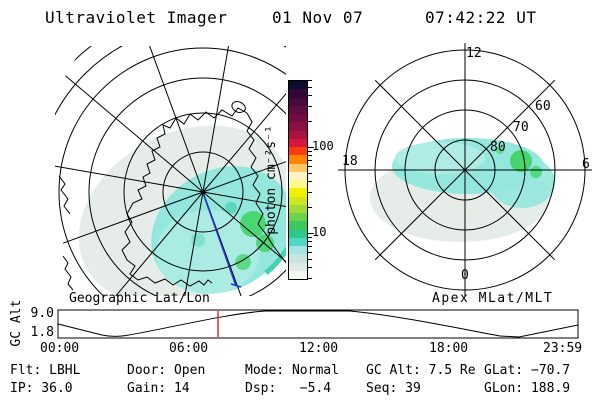 This screenshot has width=600, height=400. I want to click on pole-marker, so click(203, 192).